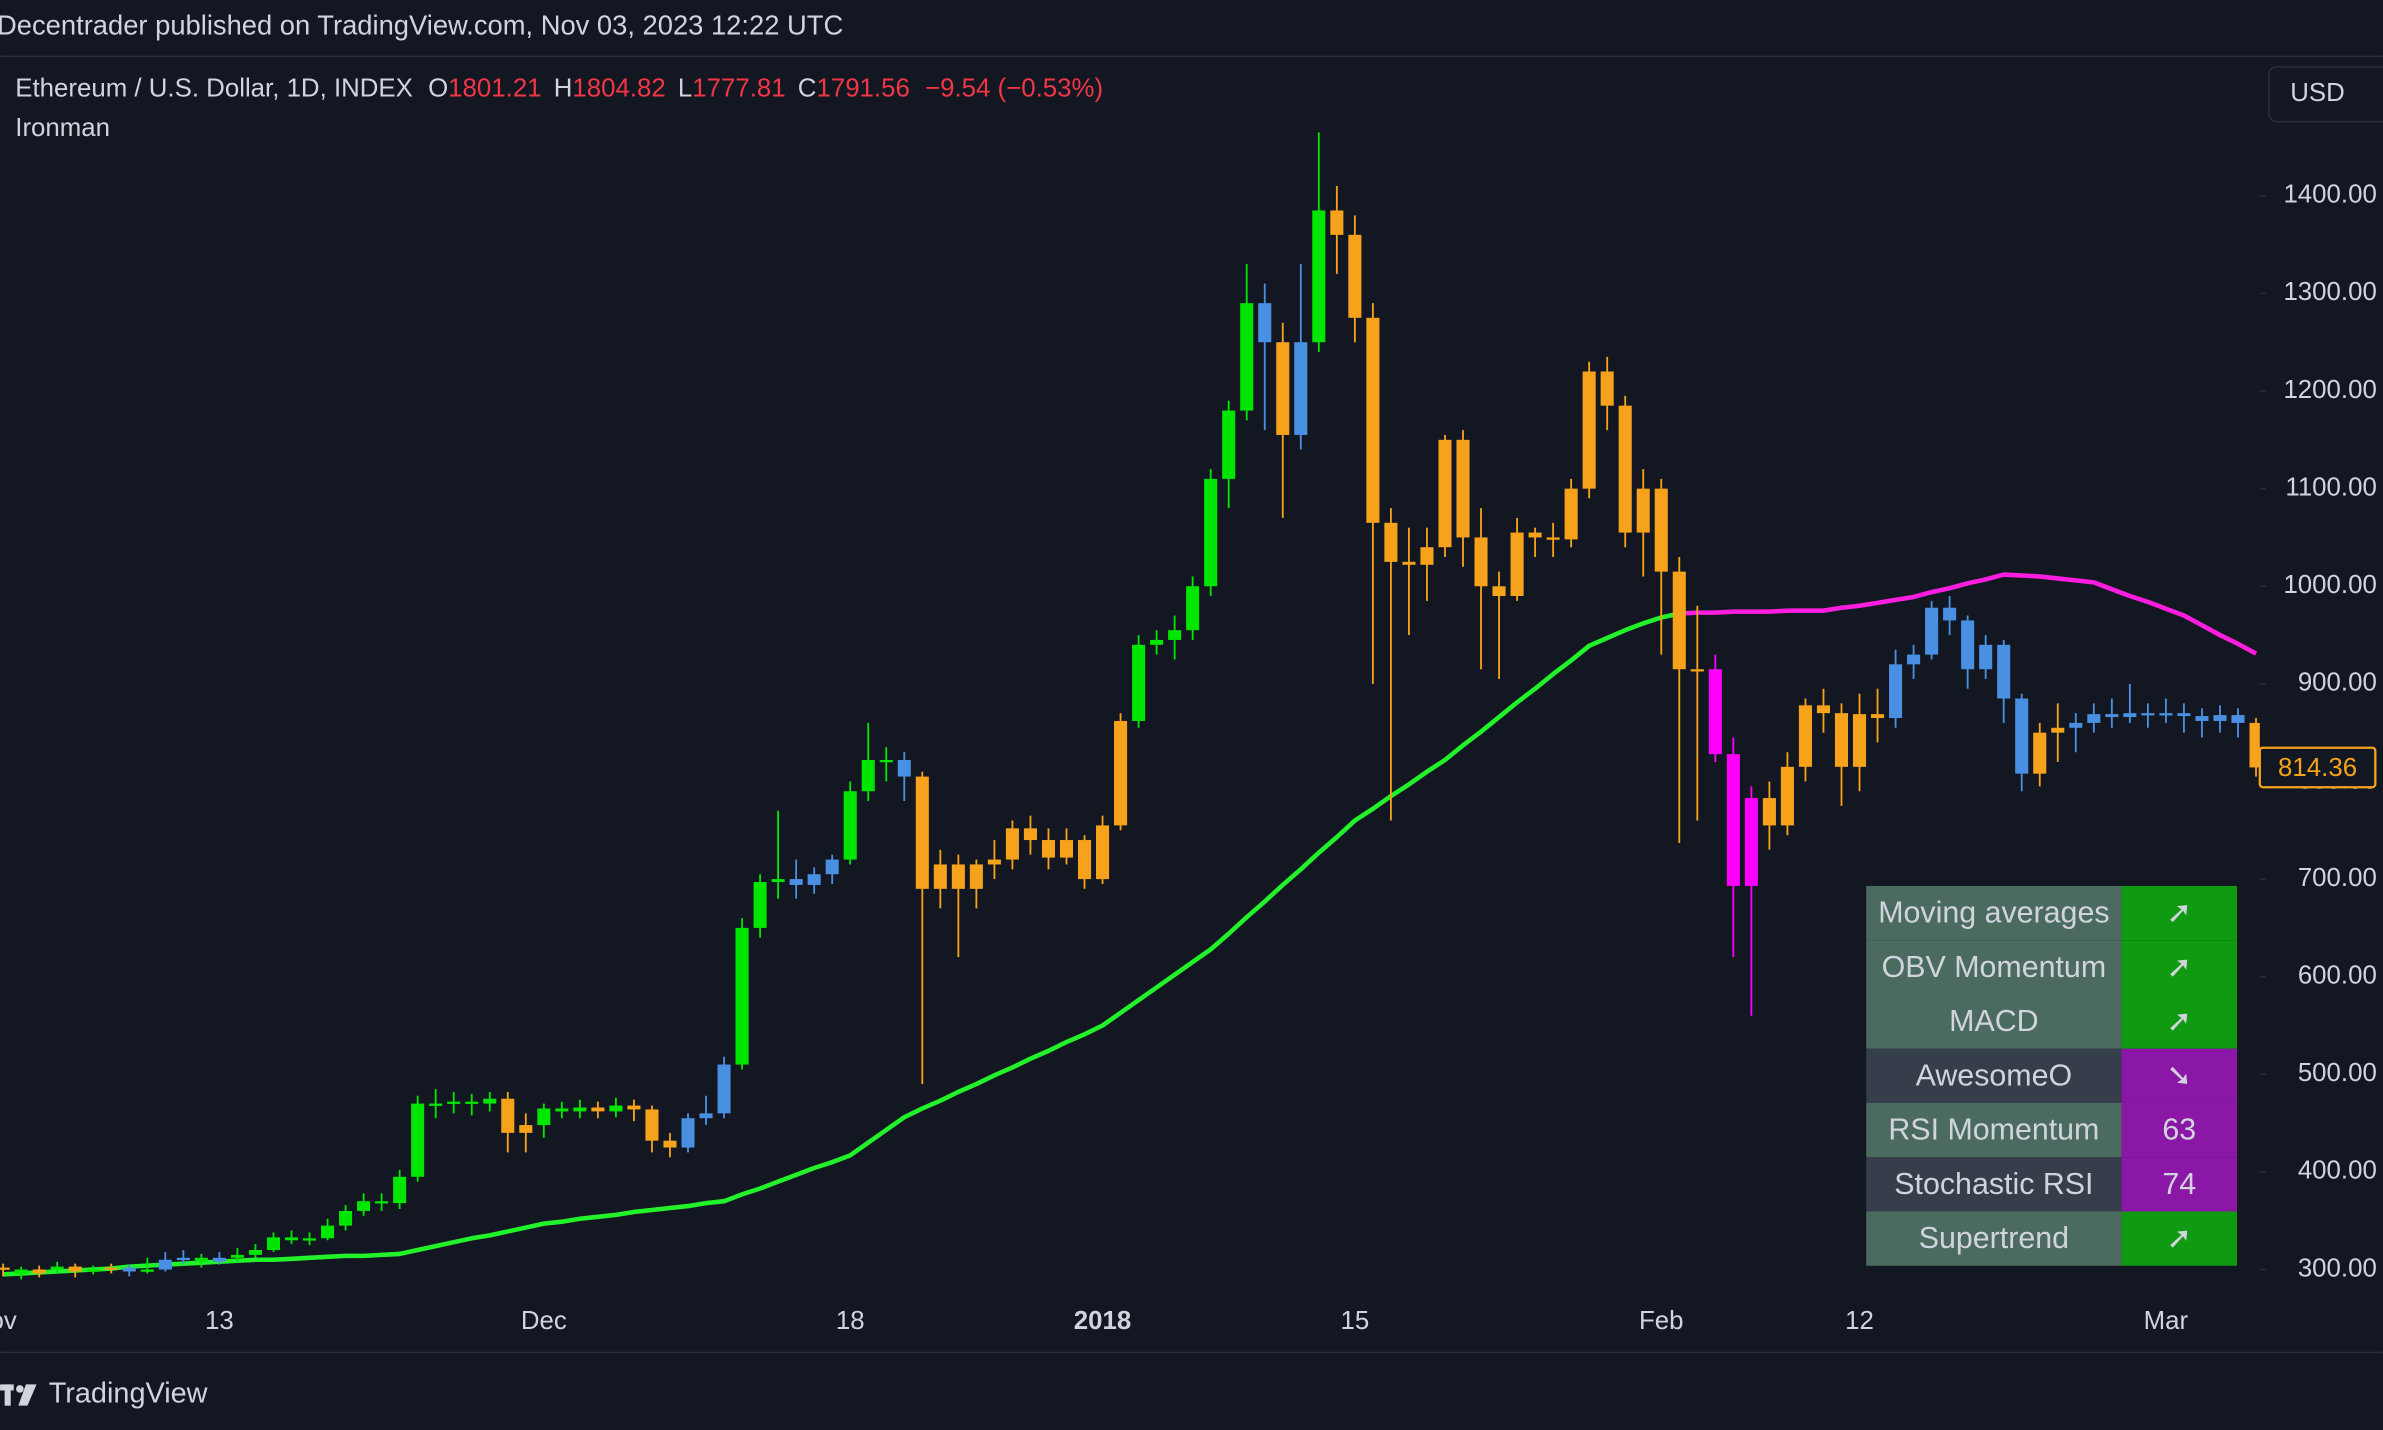  Describe the element at coordinates (1191, 1392) in the screenshot. I see `footer-bar` at that location.